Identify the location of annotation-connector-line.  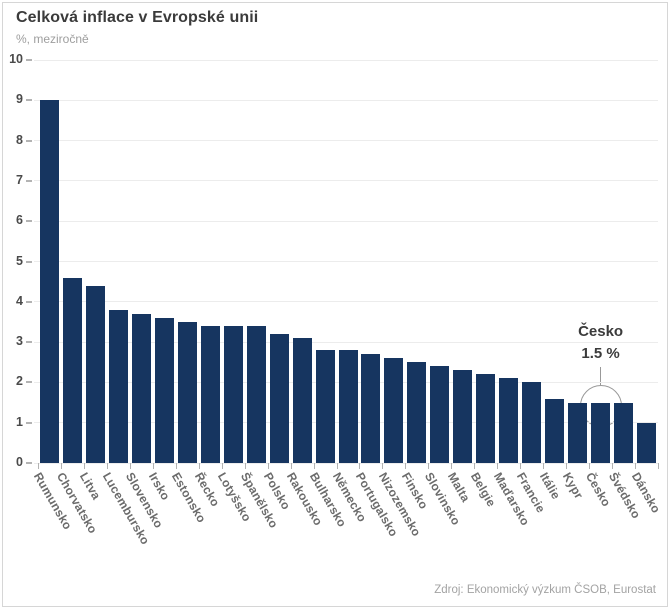
(601, 376).